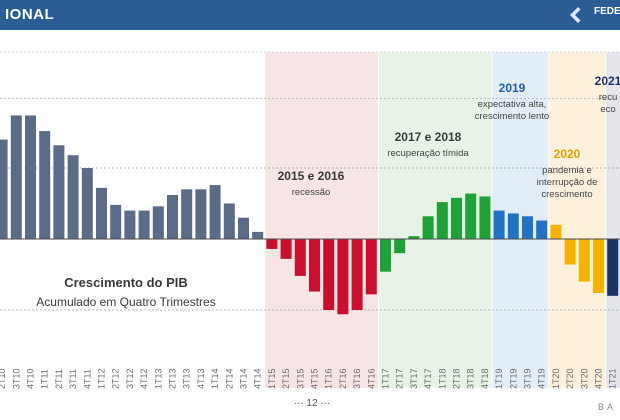  I want to click on period-note: recuperação tímida, so click(428, 153).